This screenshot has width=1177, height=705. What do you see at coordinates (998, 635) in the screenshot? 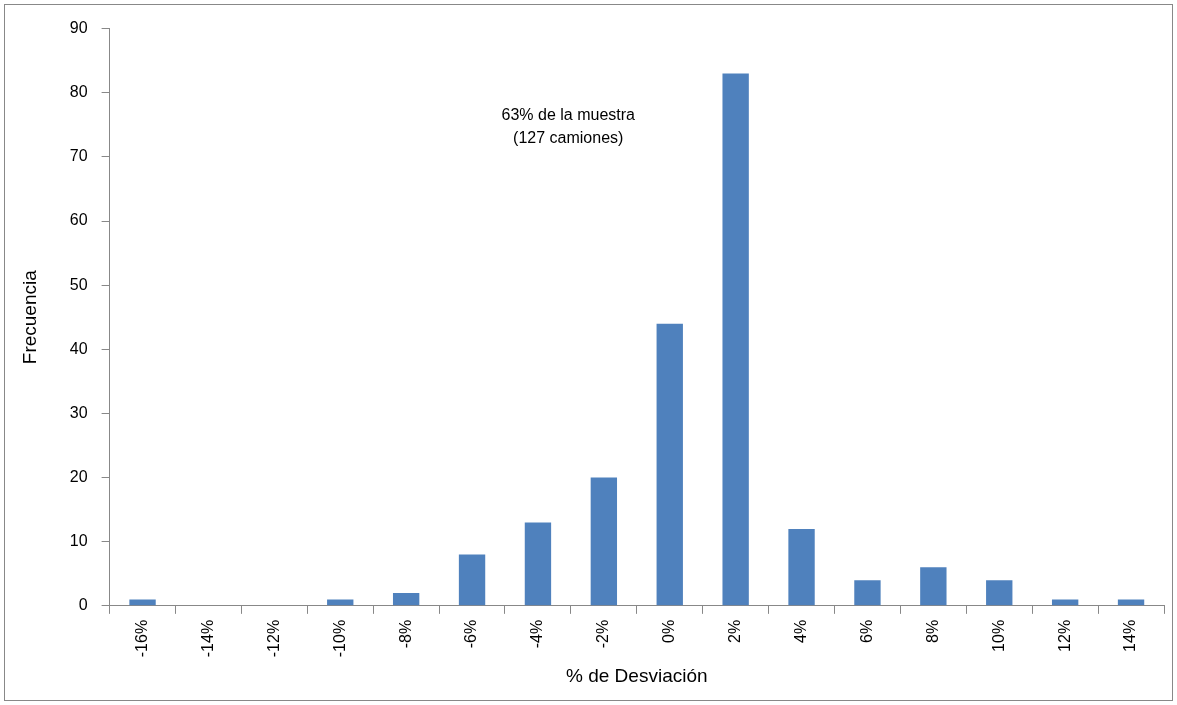
I see `x-tick-label: 10%` at bounding box center [998, 635].